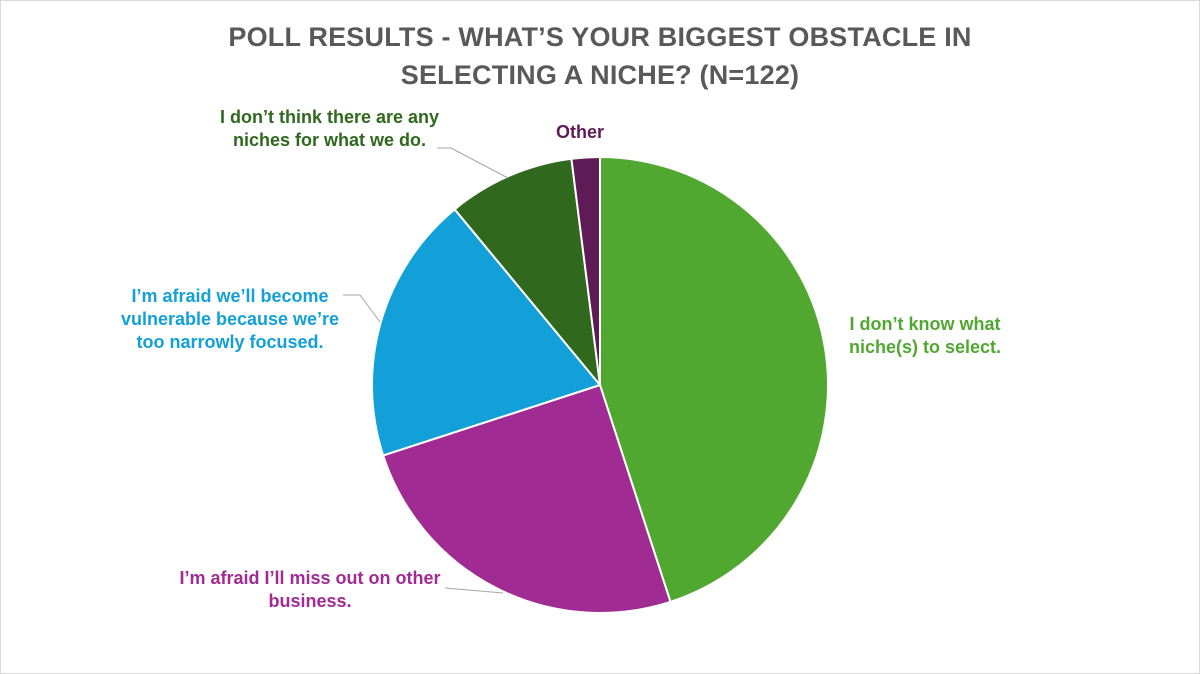  Describe the element at coordinates (925, 335) in the screenshot. I see `slice-label-dont-know-niche: I don’t know what niche(s) to select.` at that location.